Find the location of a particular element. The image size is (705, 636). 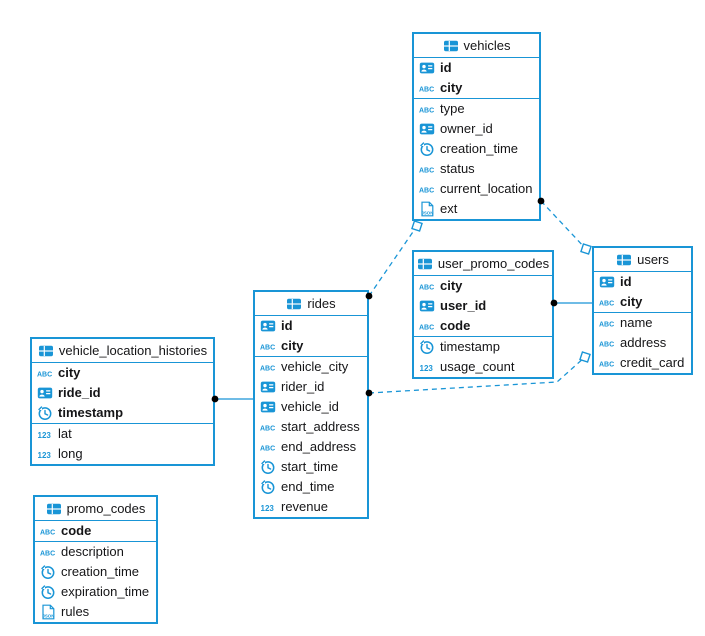

field-row-owner_id: owner_id is located at coordinates (476, 129).